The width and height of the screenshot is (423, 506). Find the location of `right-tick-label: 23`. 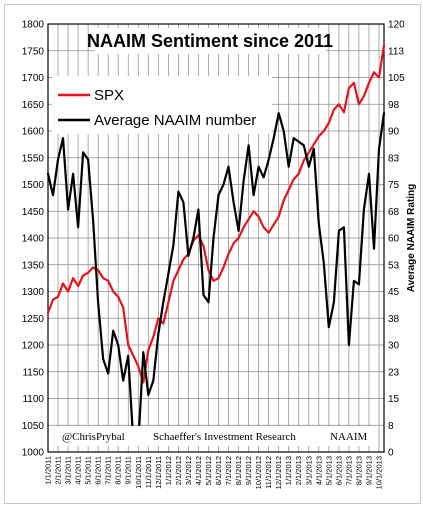

right-tick-label: 23 is located at coordinates (394, 372).